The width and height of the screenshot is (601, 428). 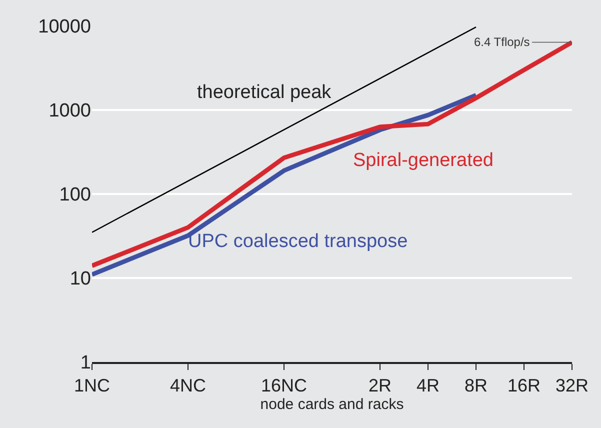 What do you see at coordinates (264, 92) in the screenshot?
I see `series-label: theoretical peak` at bounding box center [264, 92].